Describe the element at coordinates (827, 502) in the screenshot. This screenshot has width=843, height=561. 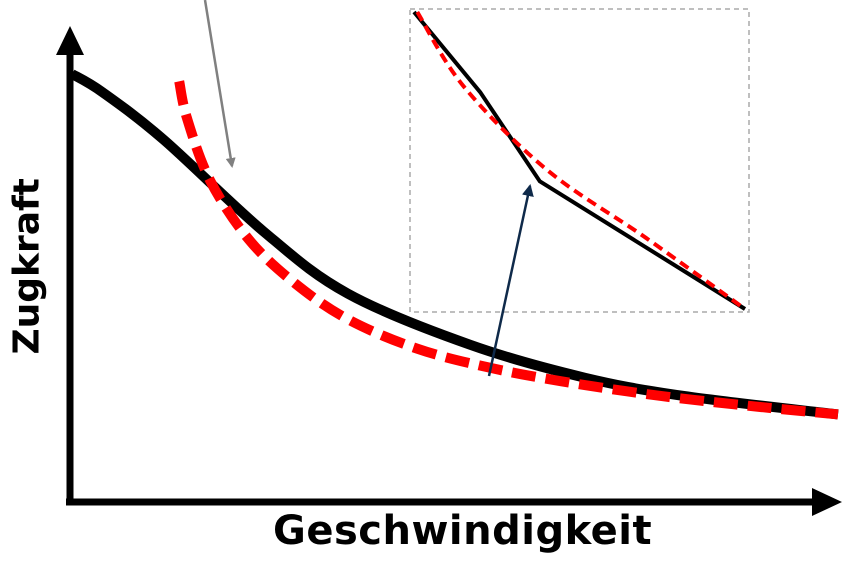
I see `x-axis-arrowhead` at that location.